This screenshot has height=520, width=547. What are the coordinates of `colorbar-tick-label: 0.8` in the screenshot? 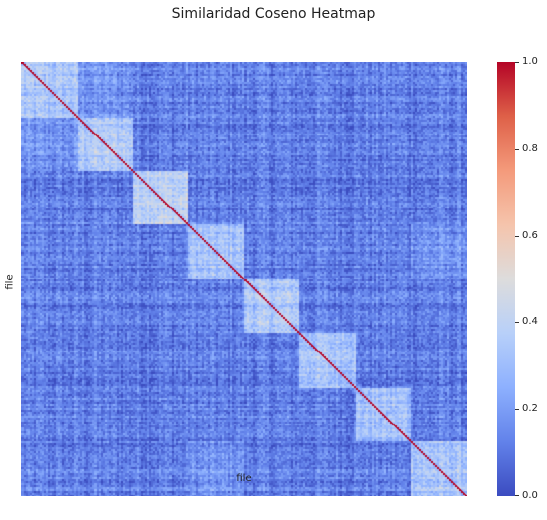 It's located at (530, 148).